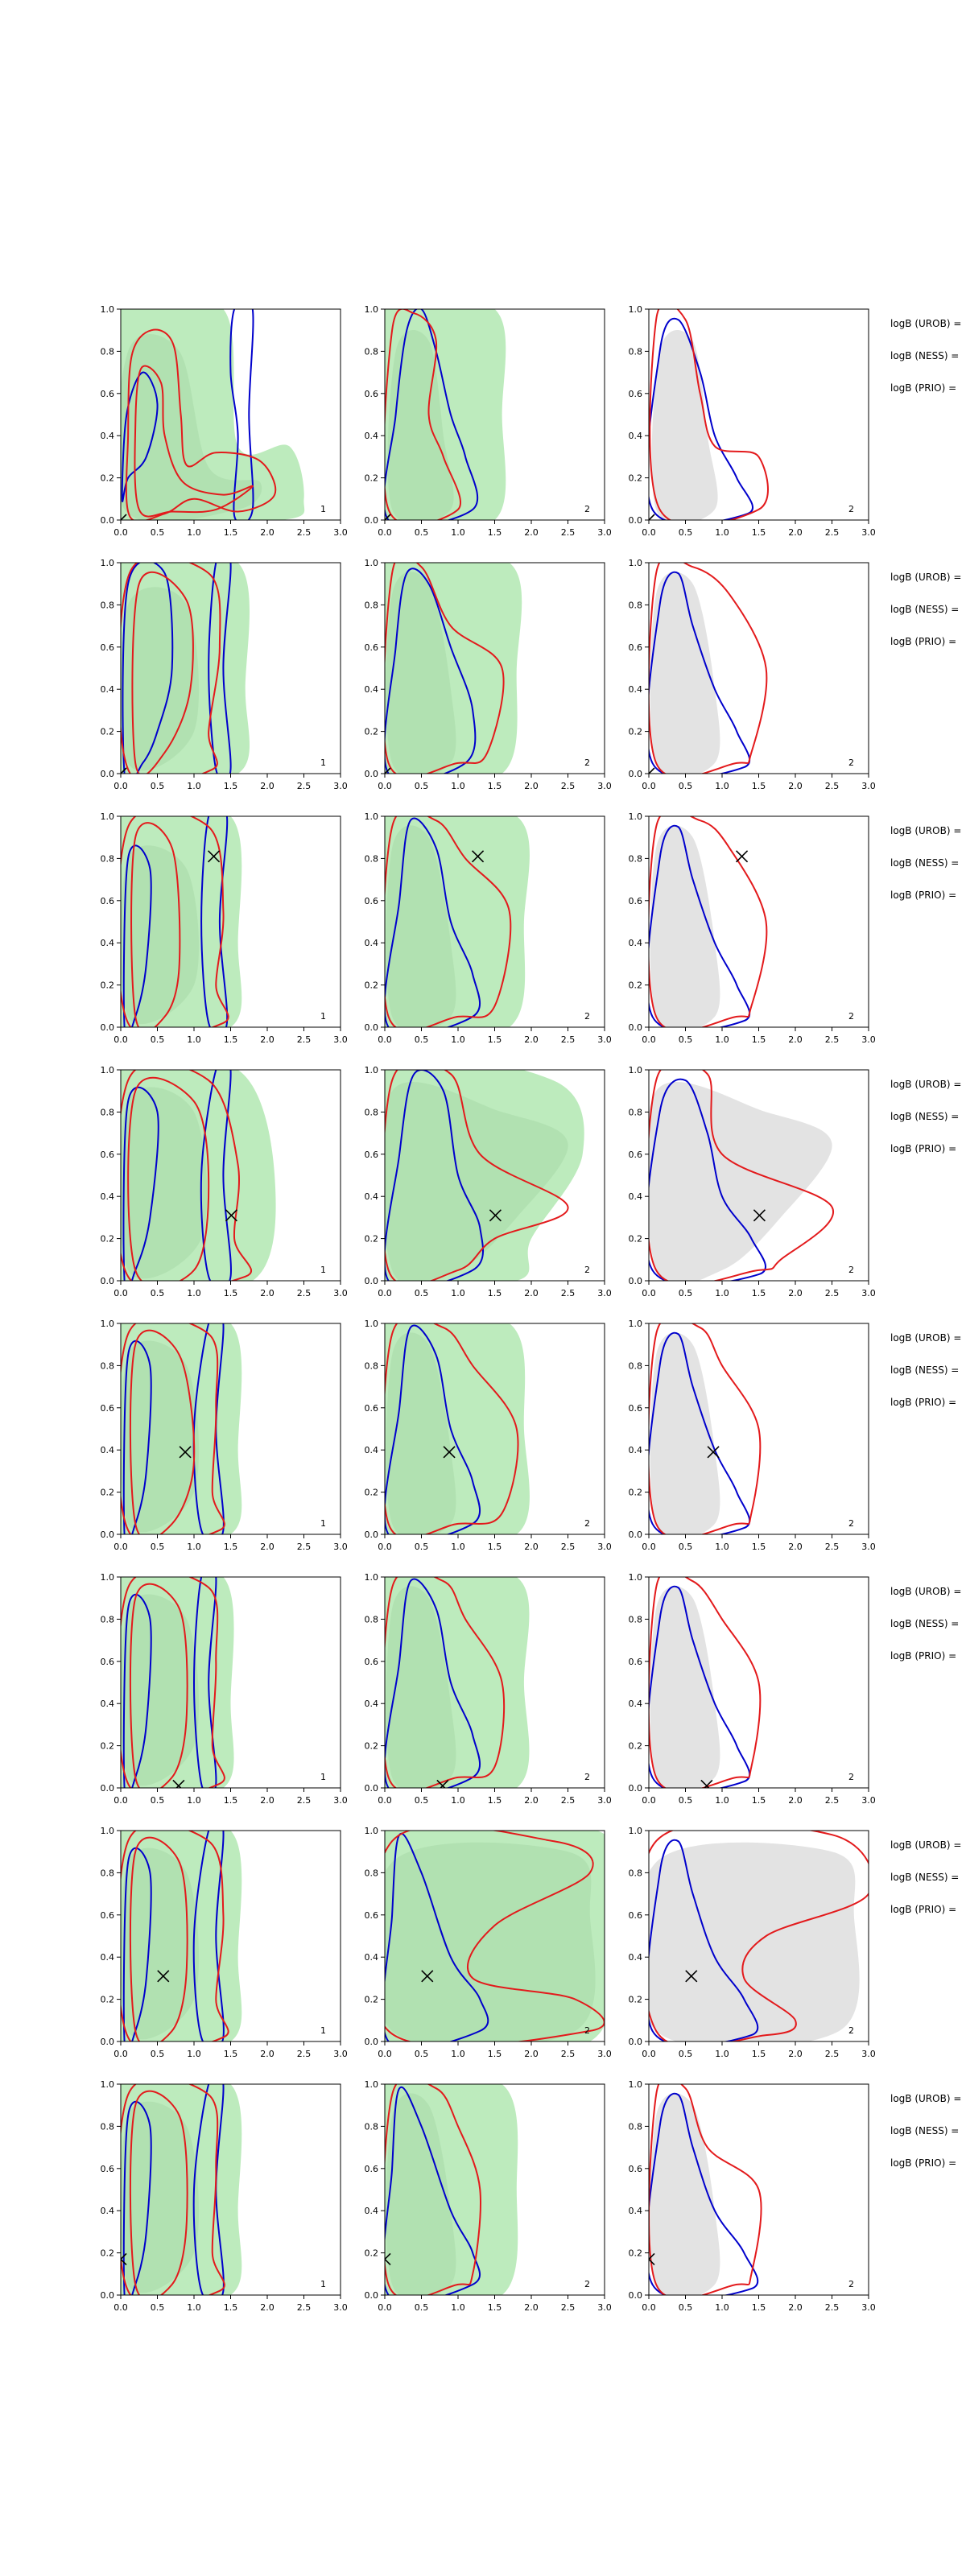 The image size is (966, 2576). Describe the element at coordinates (752, 674) in the screenshot. I see `panel-r2-c3: 0.0 0.5 1.0 1.5 2.0 2.5 3.0 0.0 0.2 0.4 0.6 0.8 1.0 2` at that location.